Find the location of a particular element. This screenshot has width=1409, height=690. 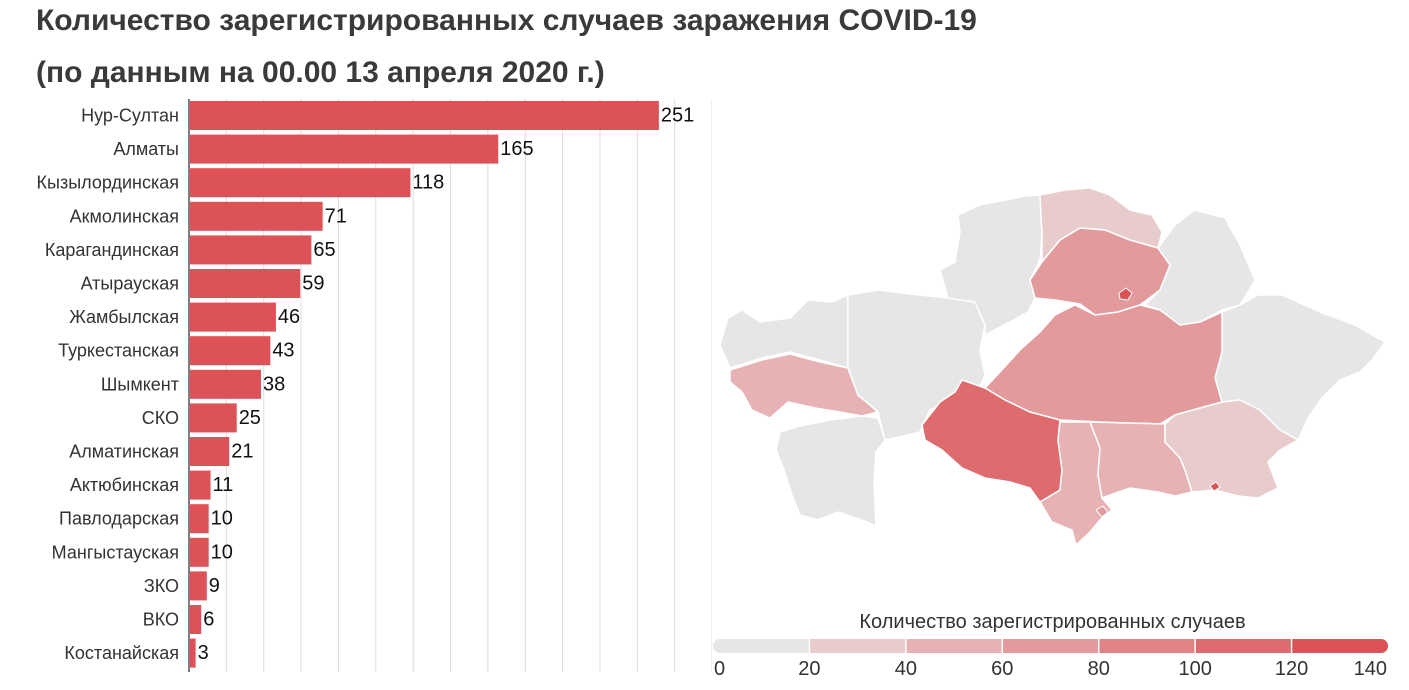

category-label: Кызылординская is located at coordinates (108, 183).